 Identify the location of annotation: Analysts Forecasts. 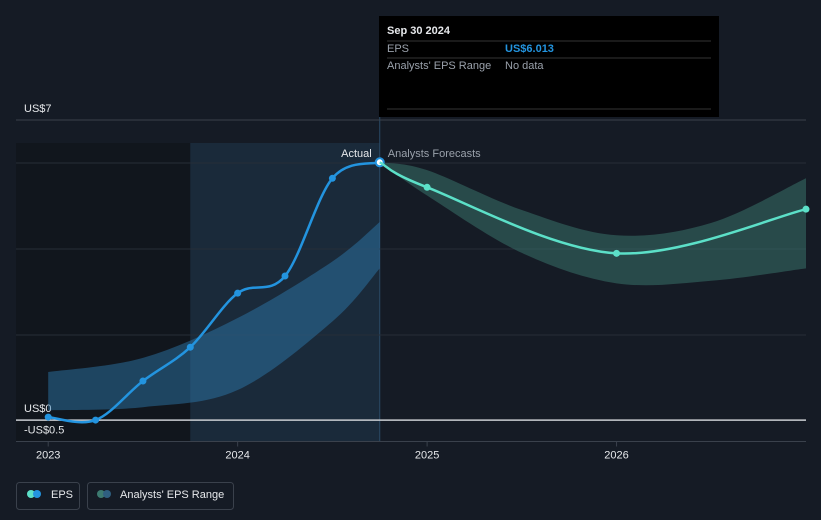
(434, 154).